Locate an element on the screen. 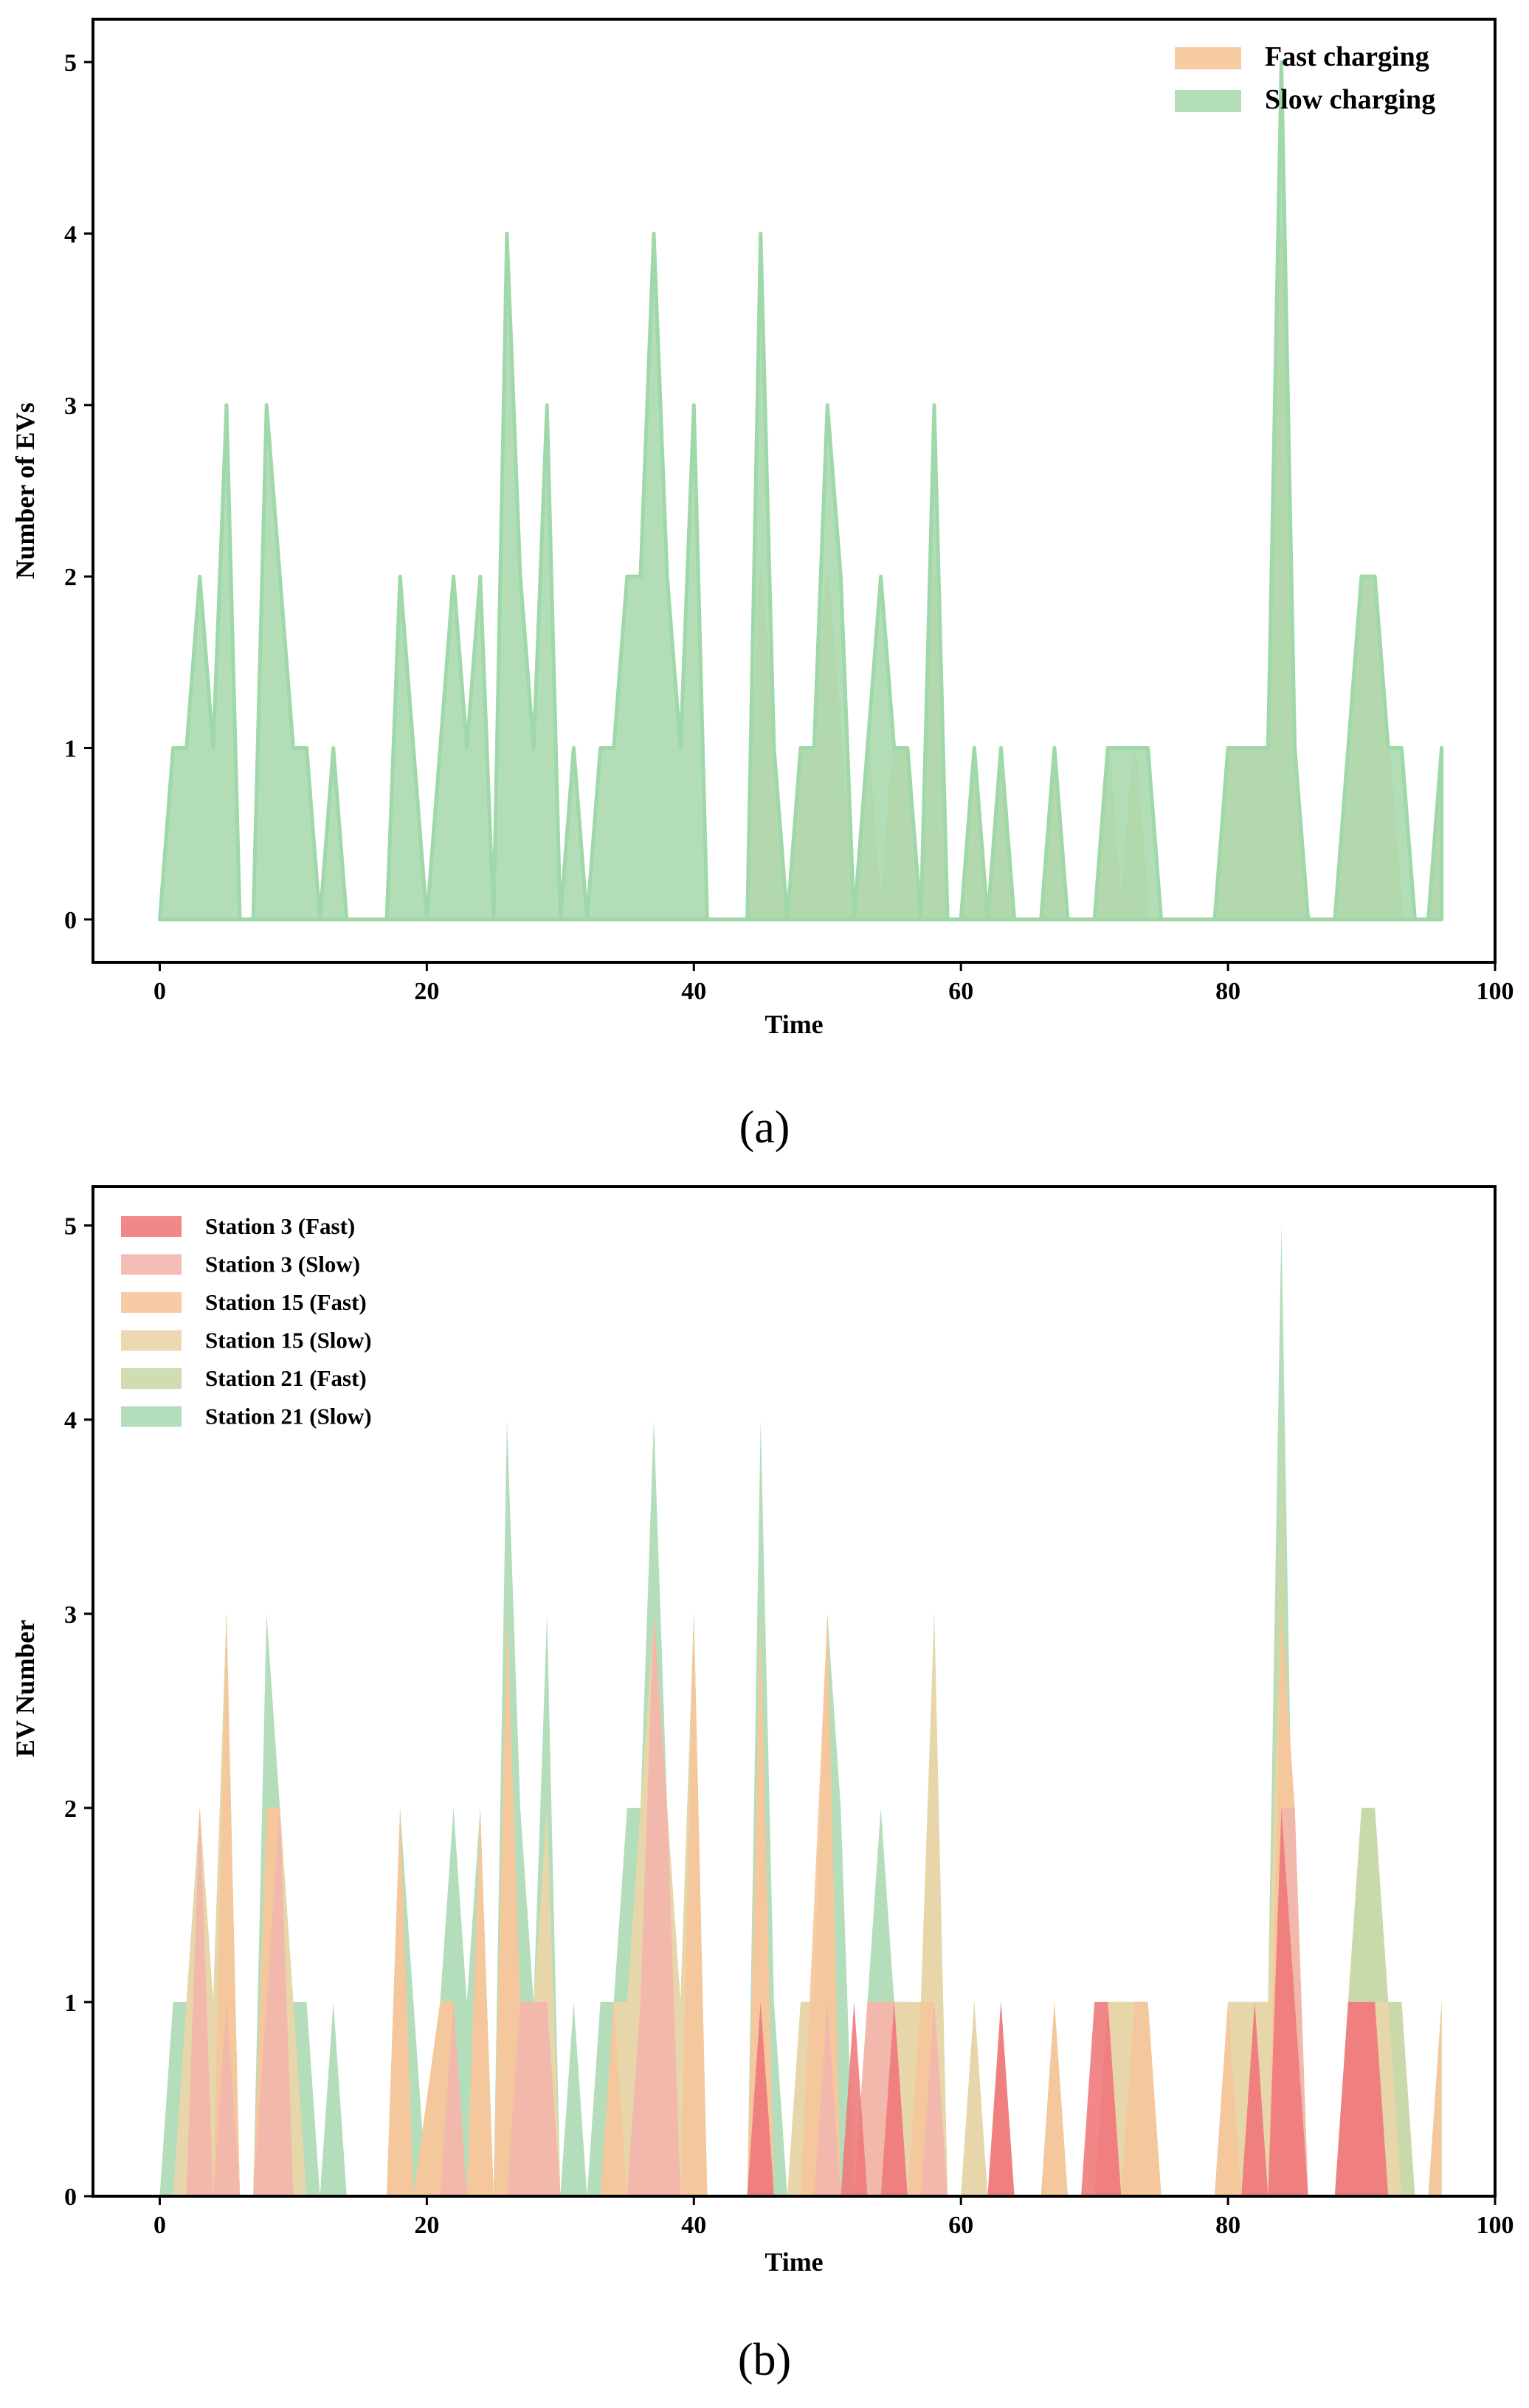 This screenshot has height=2408, width=1529. legend-label: Station 3 (Slow) is located at coordinates (282, 1264).